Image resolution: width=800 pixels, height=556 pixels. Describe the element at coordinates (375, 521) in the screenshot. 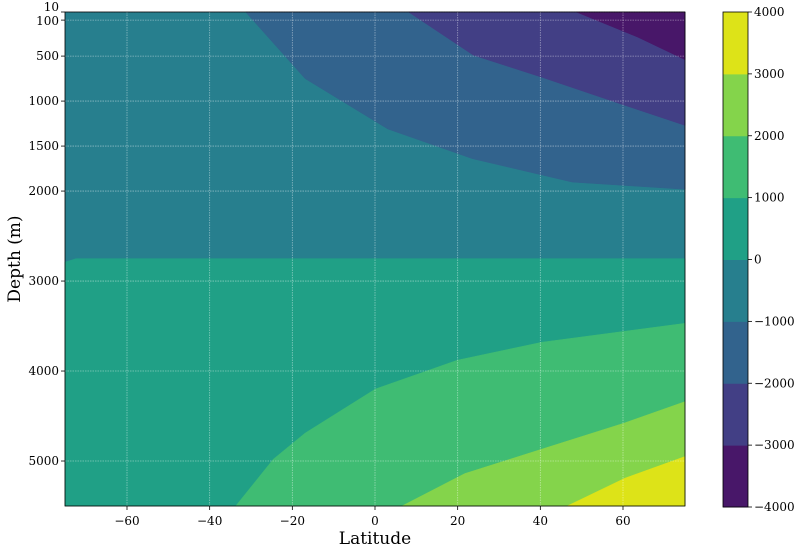

I see `x-tick-label: 0` at that location.